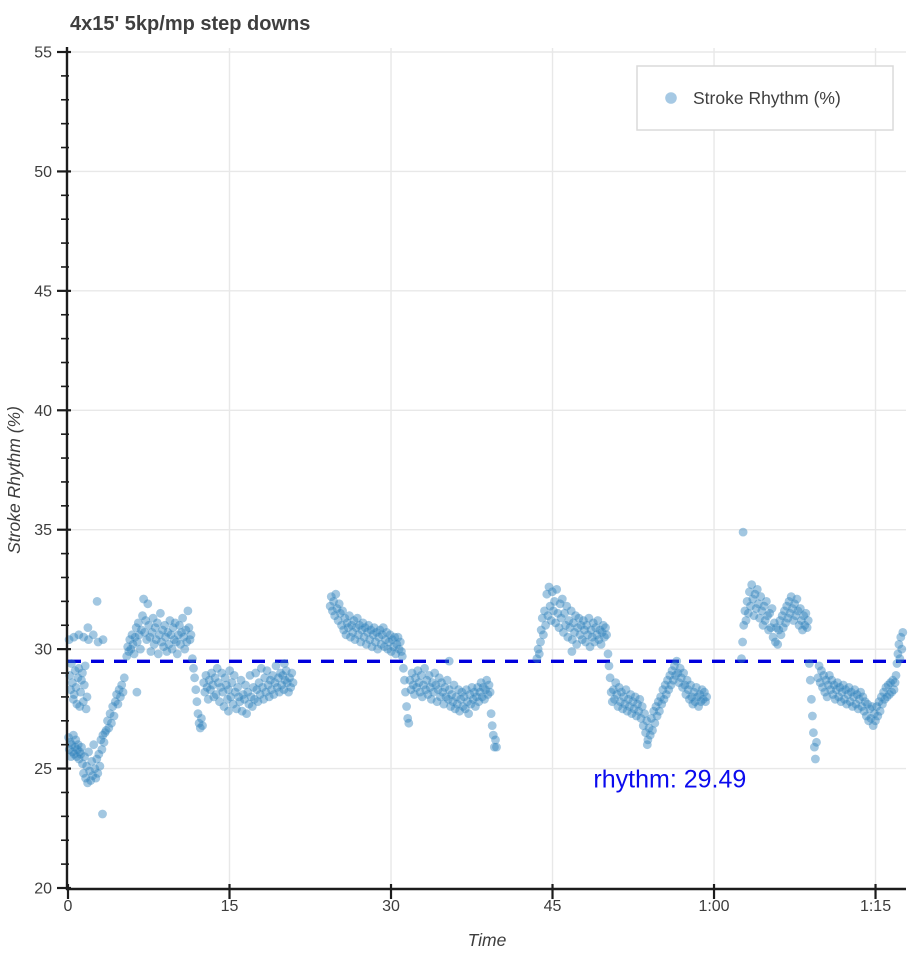 This screenshot has width=912, height=960. Describe the element at coordinates (43, 411) in the screenshot. I see `y-tick-label: 40` at that location.